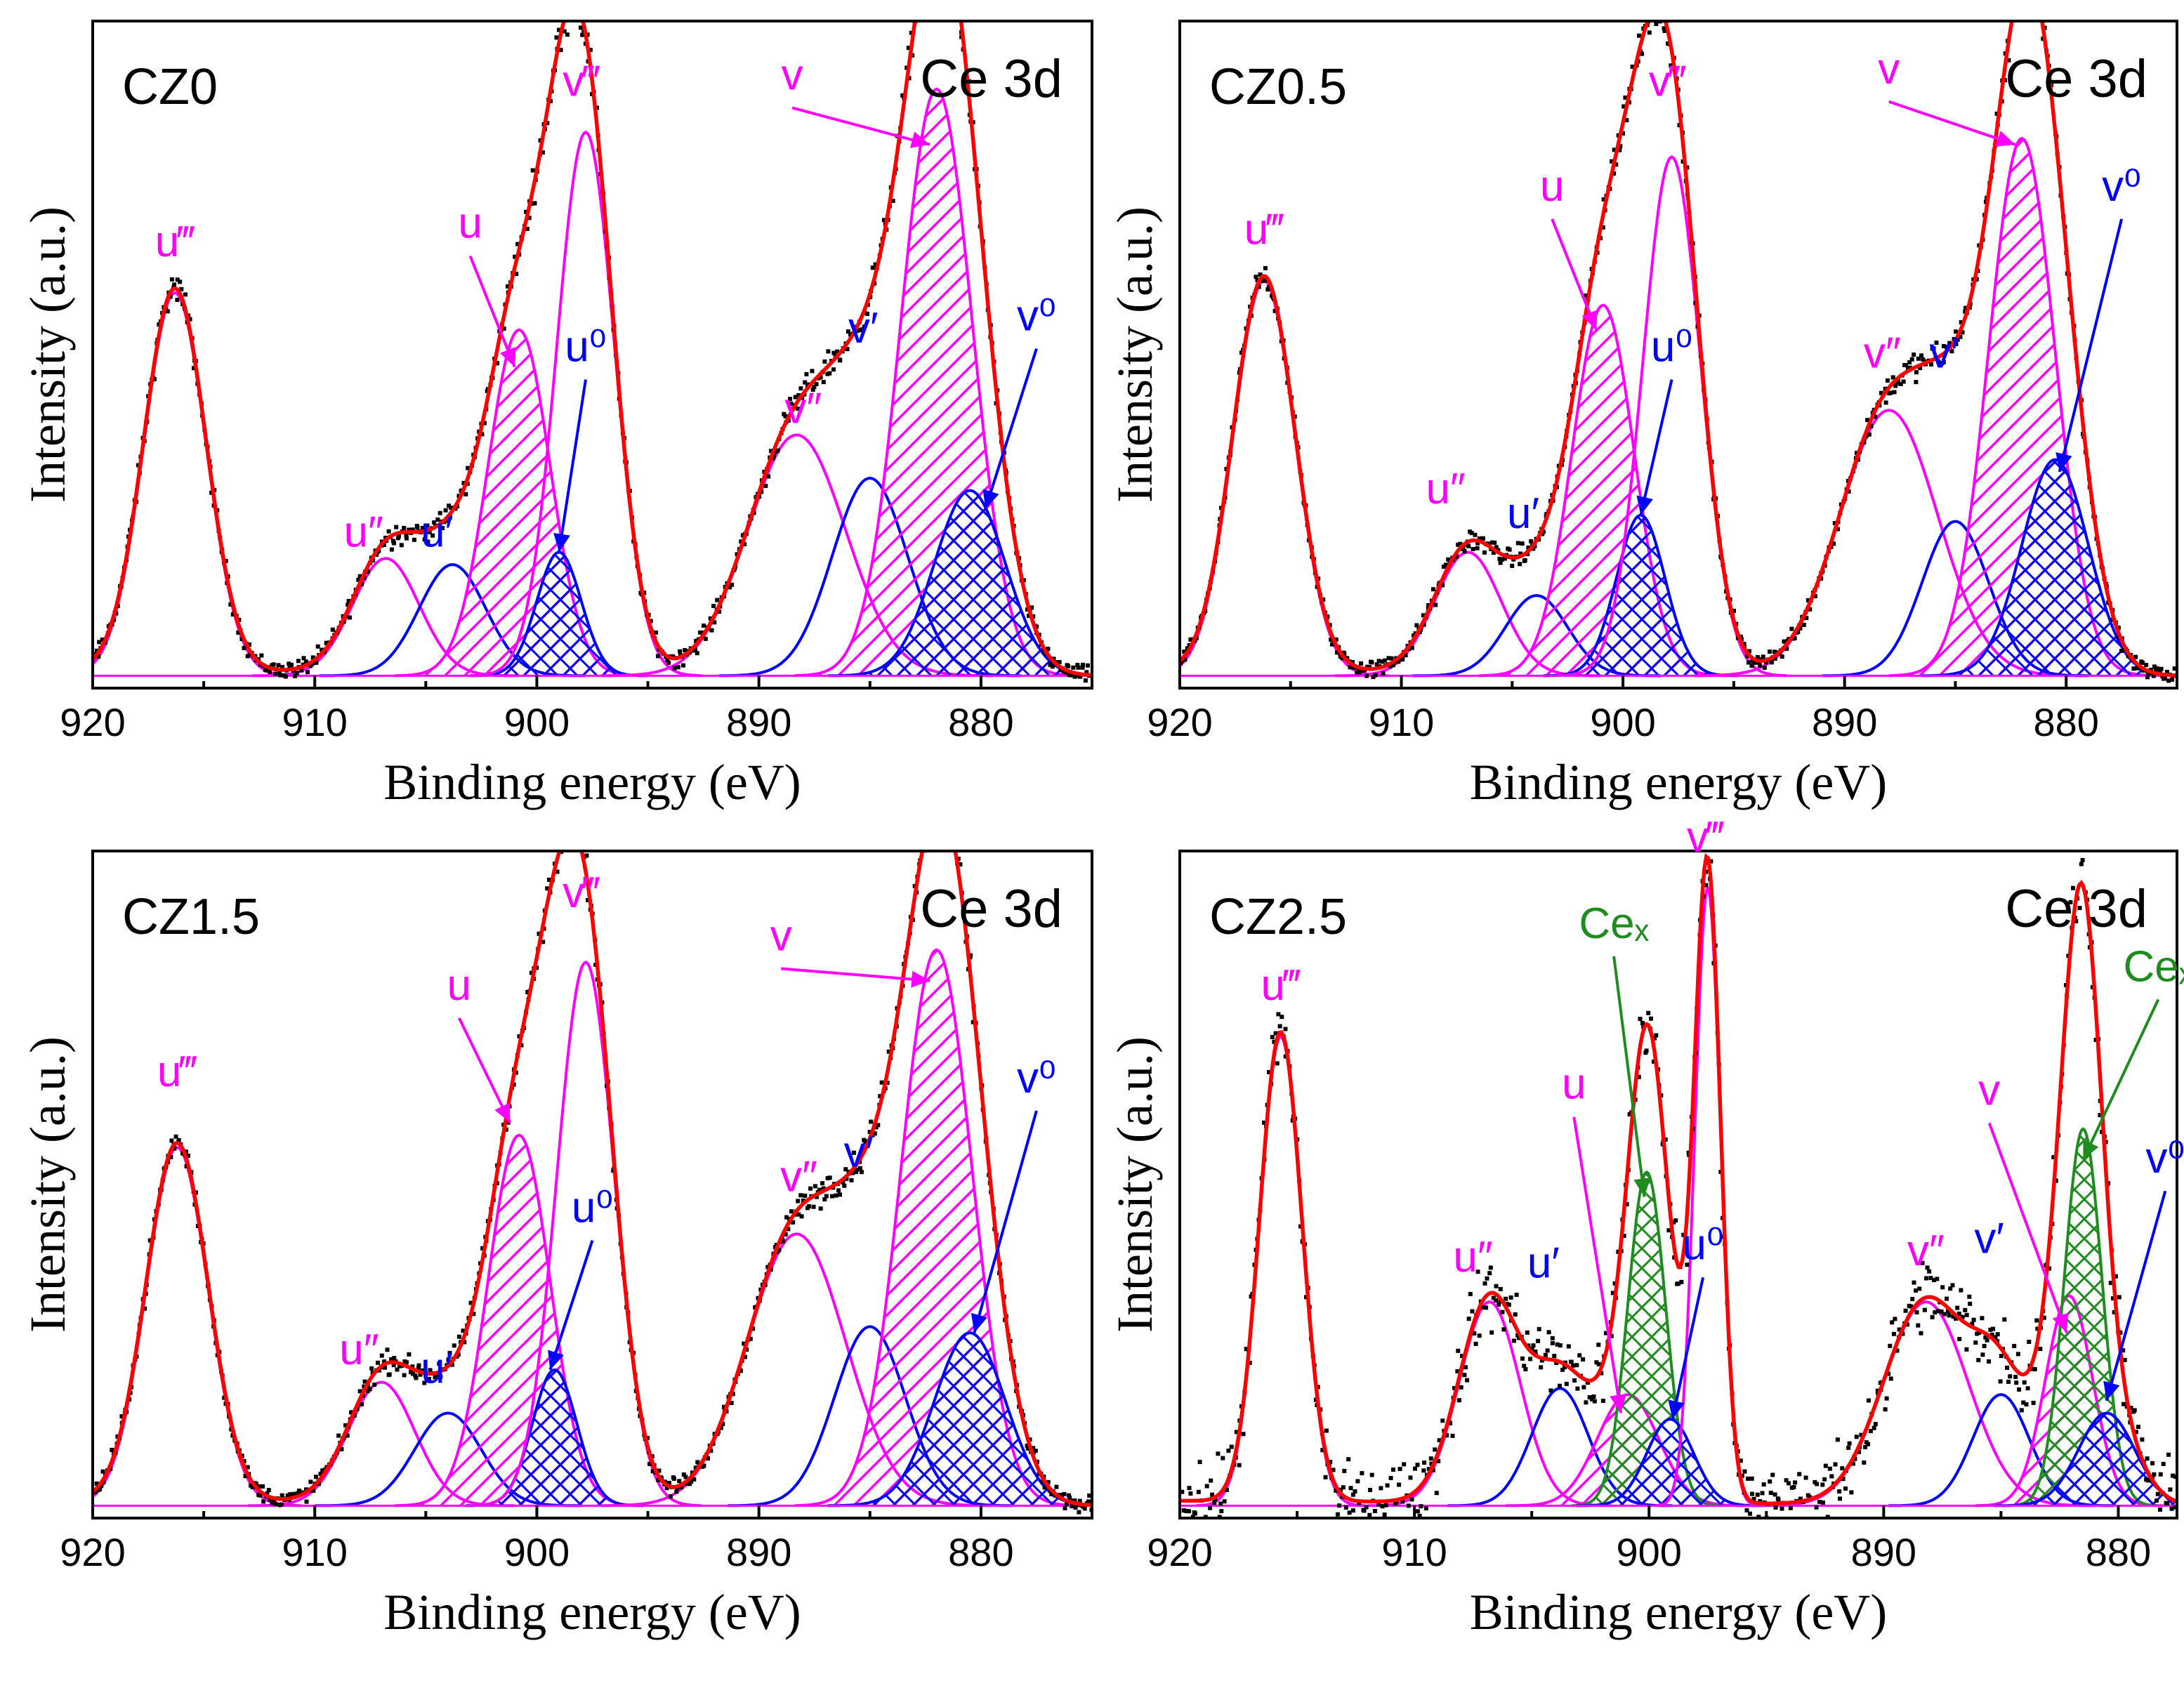 The width and height of the screenshot is (2184, 1688). Describe the element at coordinates (990, 499) in the screenshot. I see `annotation-arrowhead` at that location.